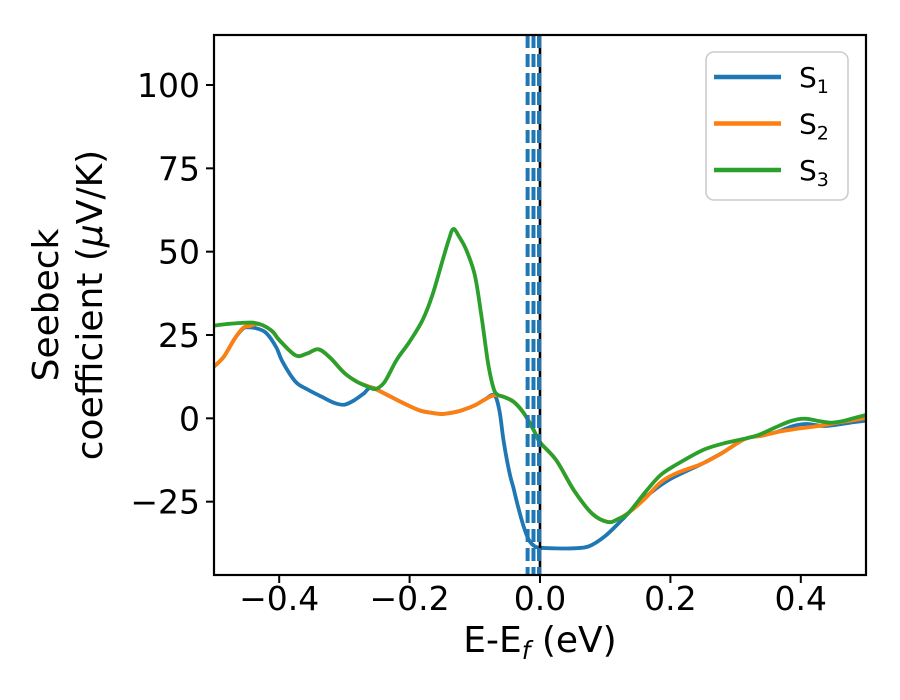 The width and height of the screenshot is (900, 700). I want to click on x-tick-label: 0.0, so click(540, 598).